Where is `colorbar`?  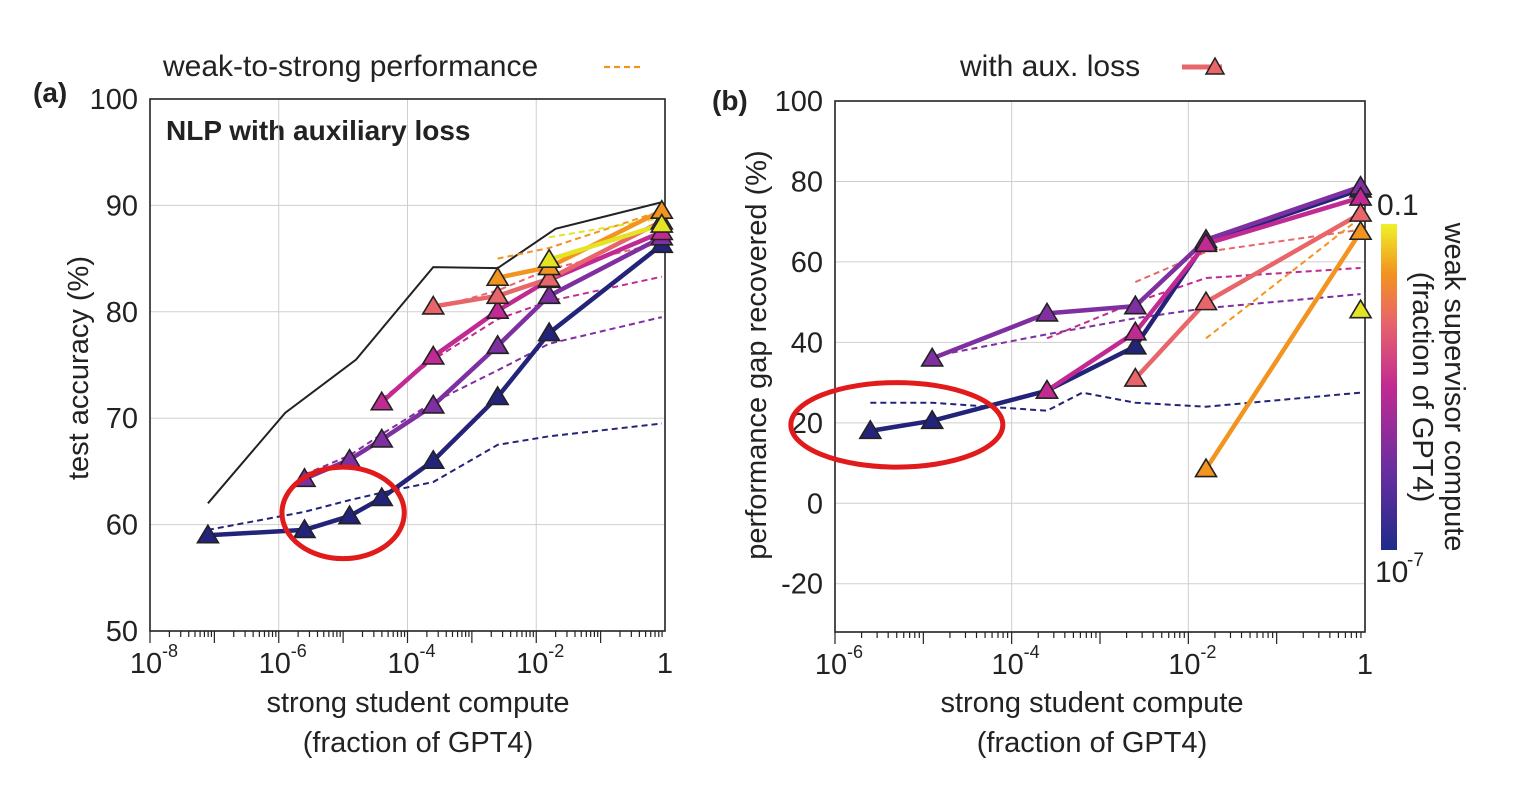
colorbar is located at coordinates (1389, 387).